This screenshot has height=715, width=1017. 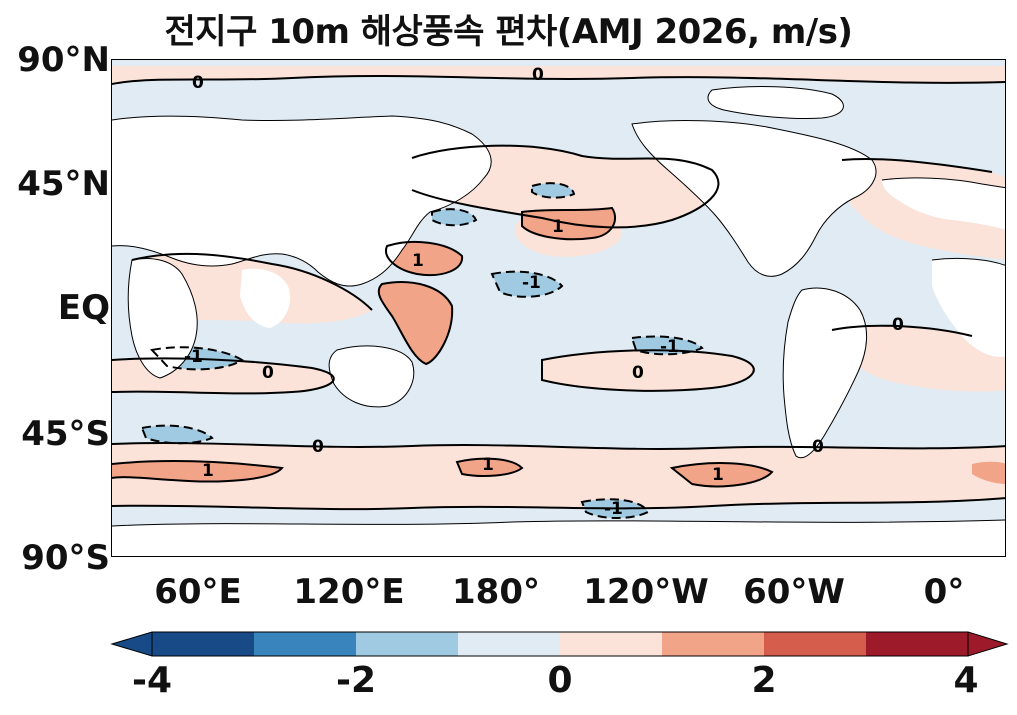 I want to click on colorbar-tick-label: -2, so click(x=356, y=680).